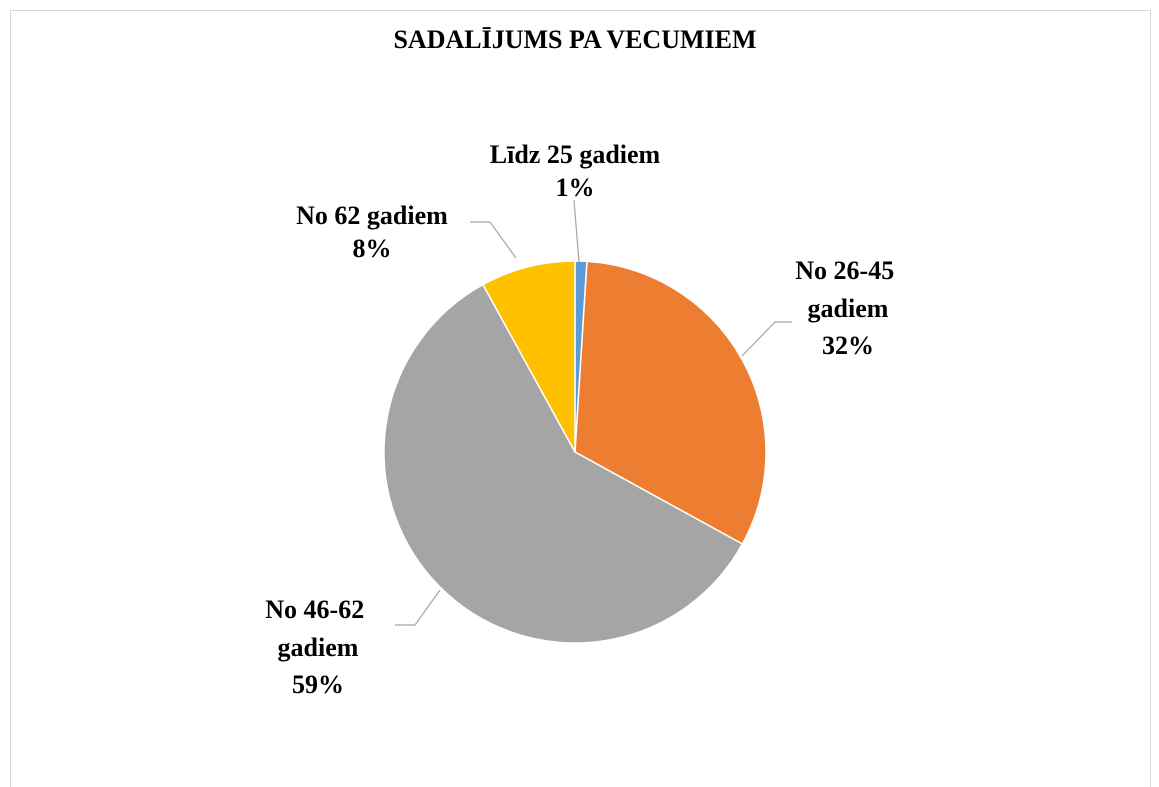 This screenshot has width=1159, height=787. I want to click on data-label-value: 1%, so click(575, 187).